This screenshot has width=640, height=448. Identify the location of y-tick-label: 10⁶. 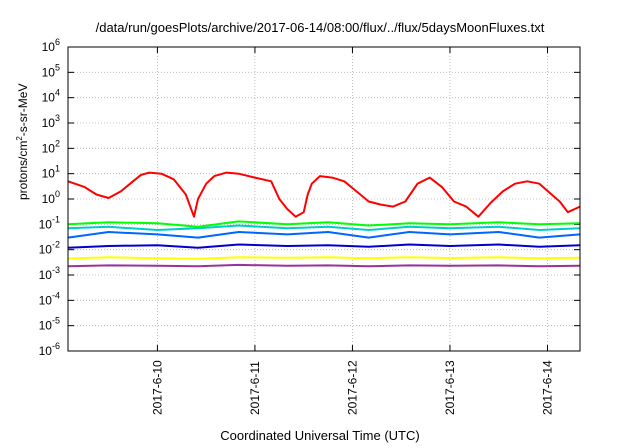
(51, 45).